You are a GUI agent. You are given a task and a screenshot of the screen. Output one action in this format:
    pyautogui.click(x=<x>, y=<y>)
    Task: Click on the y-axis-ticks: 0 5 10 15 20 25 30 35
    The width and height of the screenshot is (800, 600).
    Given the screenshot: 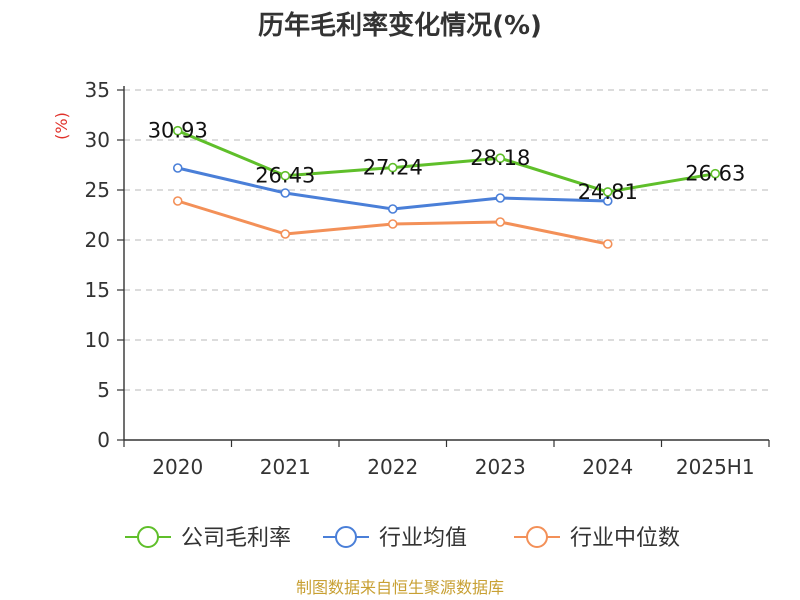 What is the action you would take?
    pyautogui.click(x=97, y=265)
    